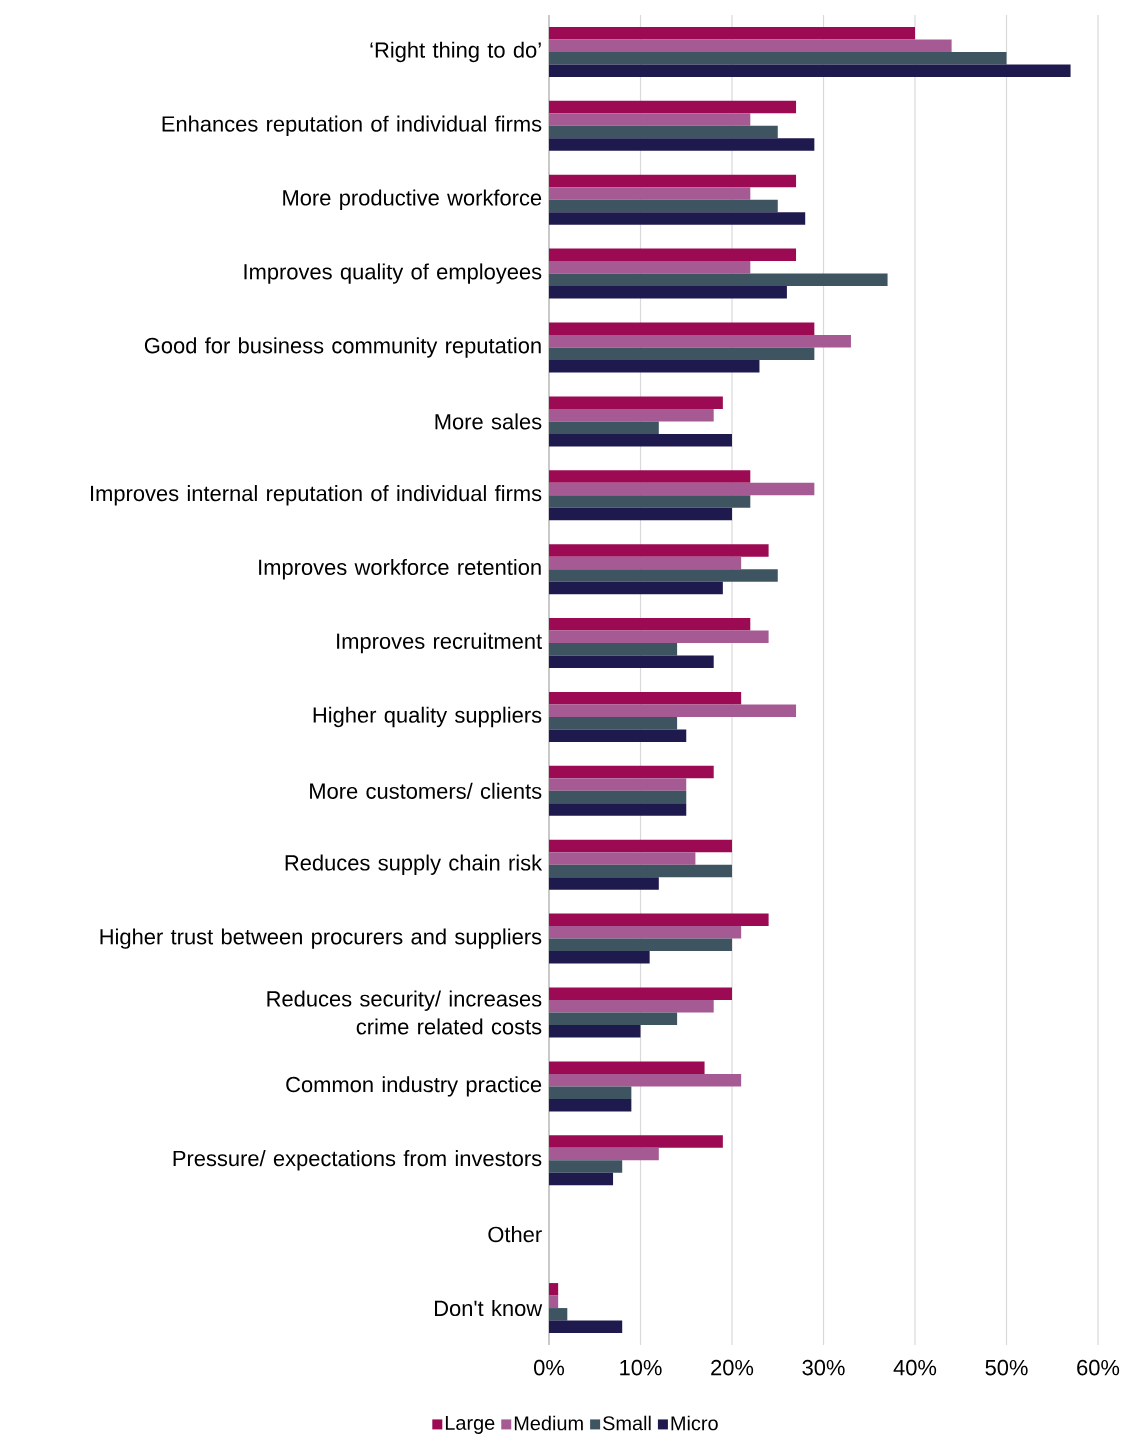 The width and height of the screenshot is (1129, 1443). Describe the element at coordinates (404, 1012) in the screenshot. I see `y-tick-label: Reduces security/ increases crime related costs` at that location.